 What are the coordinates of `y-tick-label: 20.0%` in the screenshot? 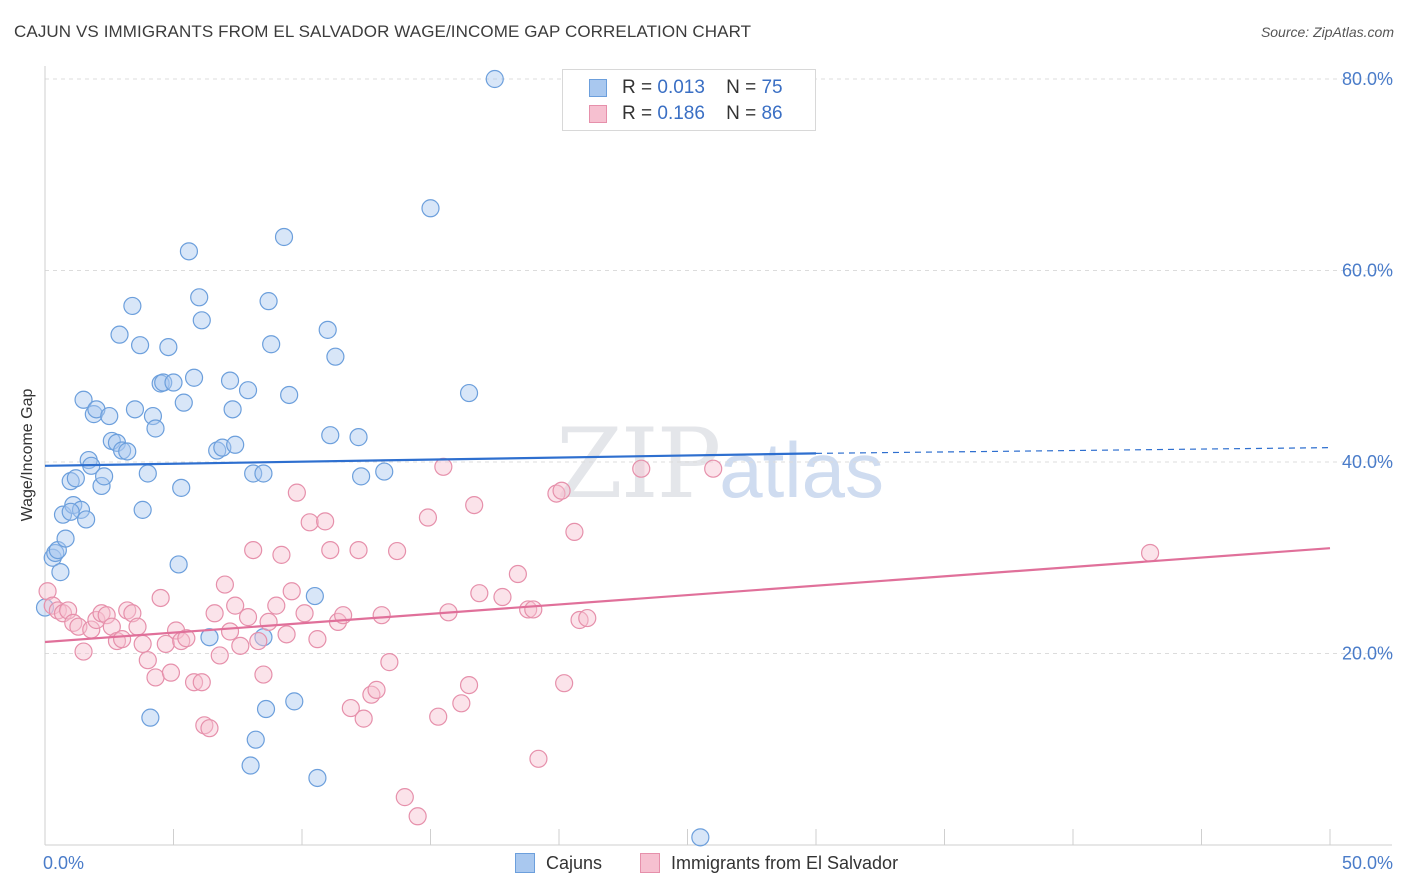 It's located at (1367, 654).